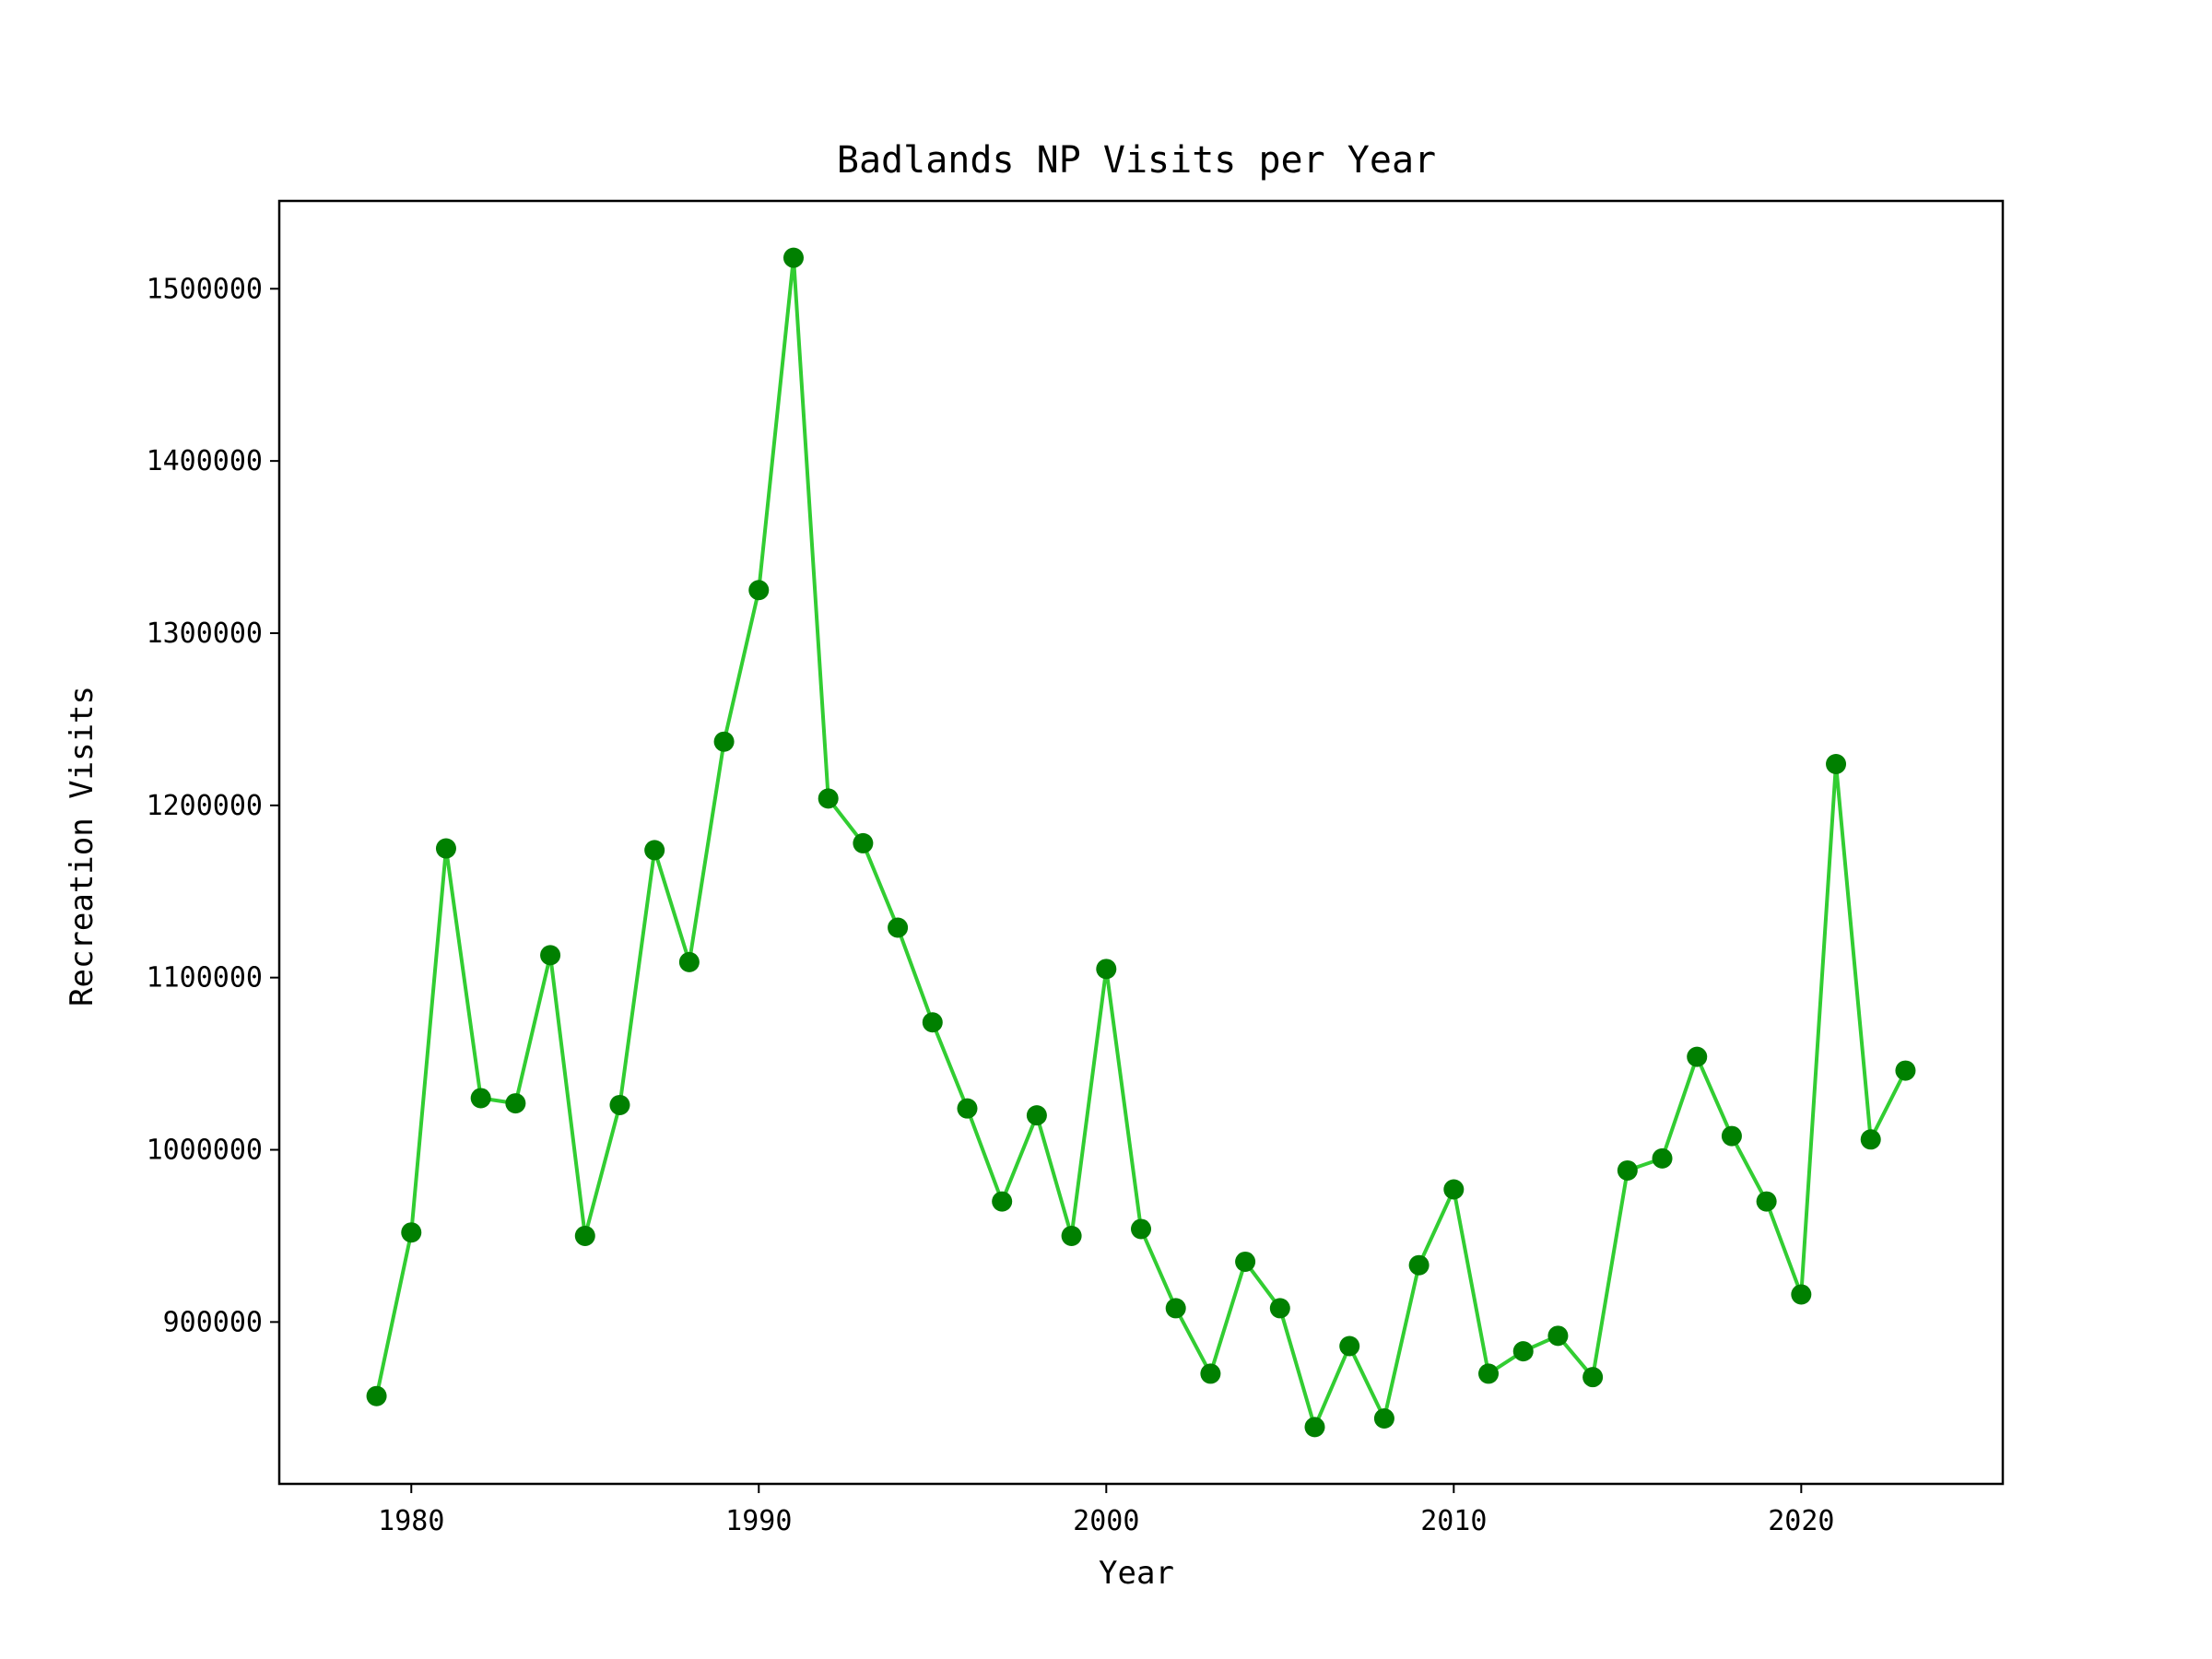 Image resolution: width=2212 pixels, height=1659 pixels. I want to click on y-tick-label: 1000000, so click(205, 1151).